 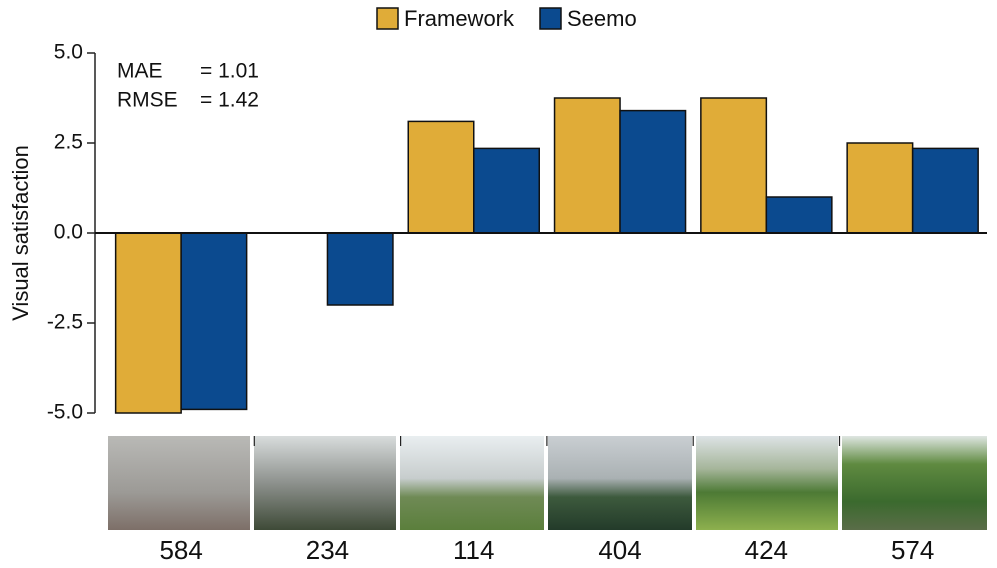 What do you see at coordinates (766, 550) in the screenshot?
I see `x-tick-label: 424` at bounding box center [766, 550].